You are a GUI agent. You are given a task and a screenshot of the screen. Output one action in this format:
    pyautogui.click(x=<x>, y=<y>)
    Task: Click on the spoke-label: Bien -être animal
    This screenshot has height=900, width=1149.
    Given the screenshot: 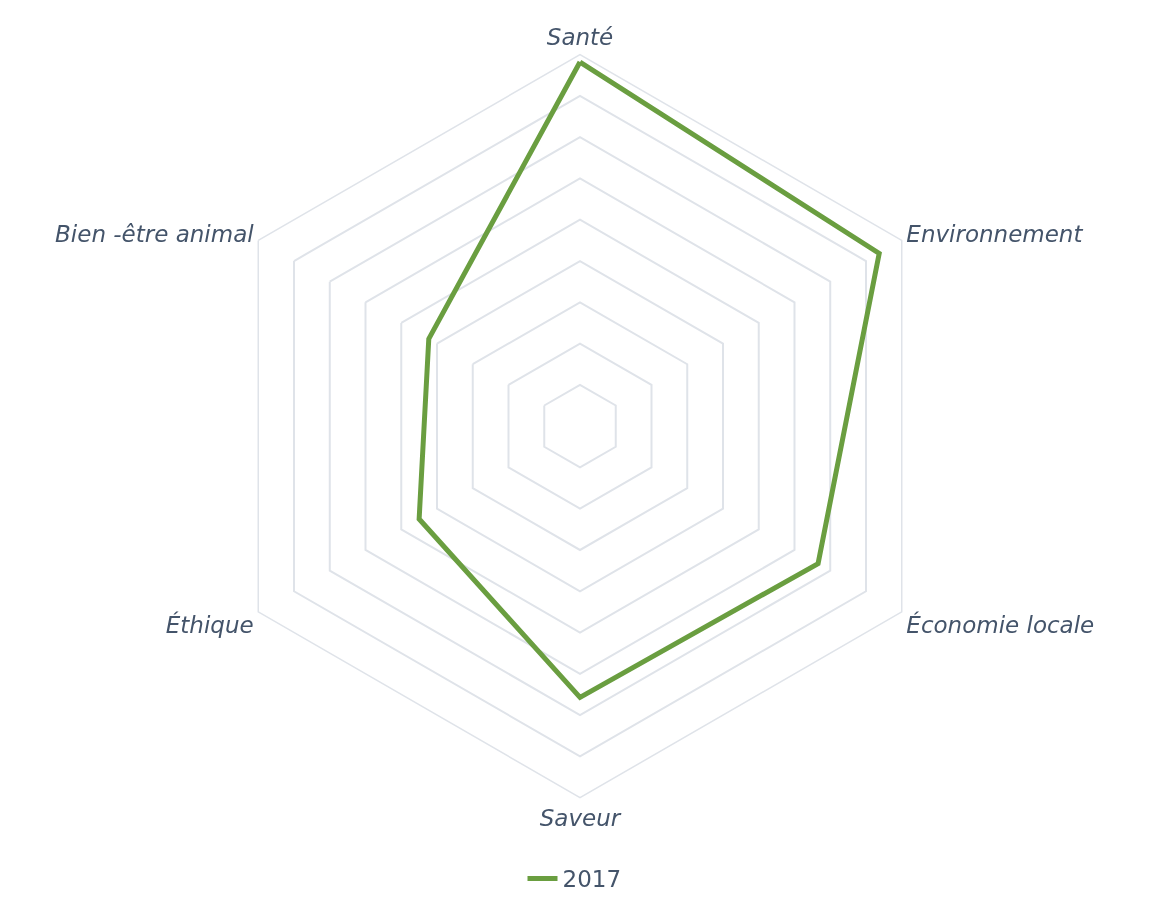 What is the action you would take?
    pyautogui.click(x=155, y=234)
    